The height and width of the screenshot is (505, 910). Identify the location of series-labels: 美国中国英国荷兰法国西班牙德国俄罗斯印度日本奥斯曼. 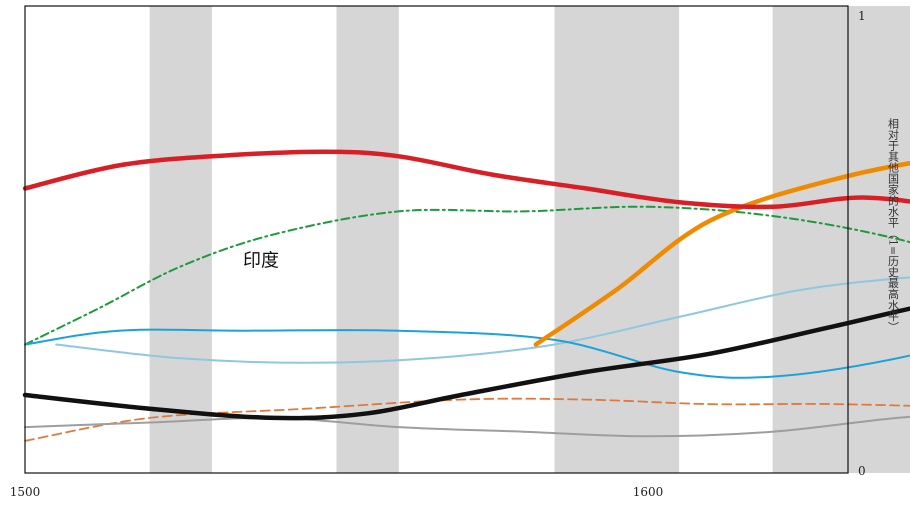
(261, 260).